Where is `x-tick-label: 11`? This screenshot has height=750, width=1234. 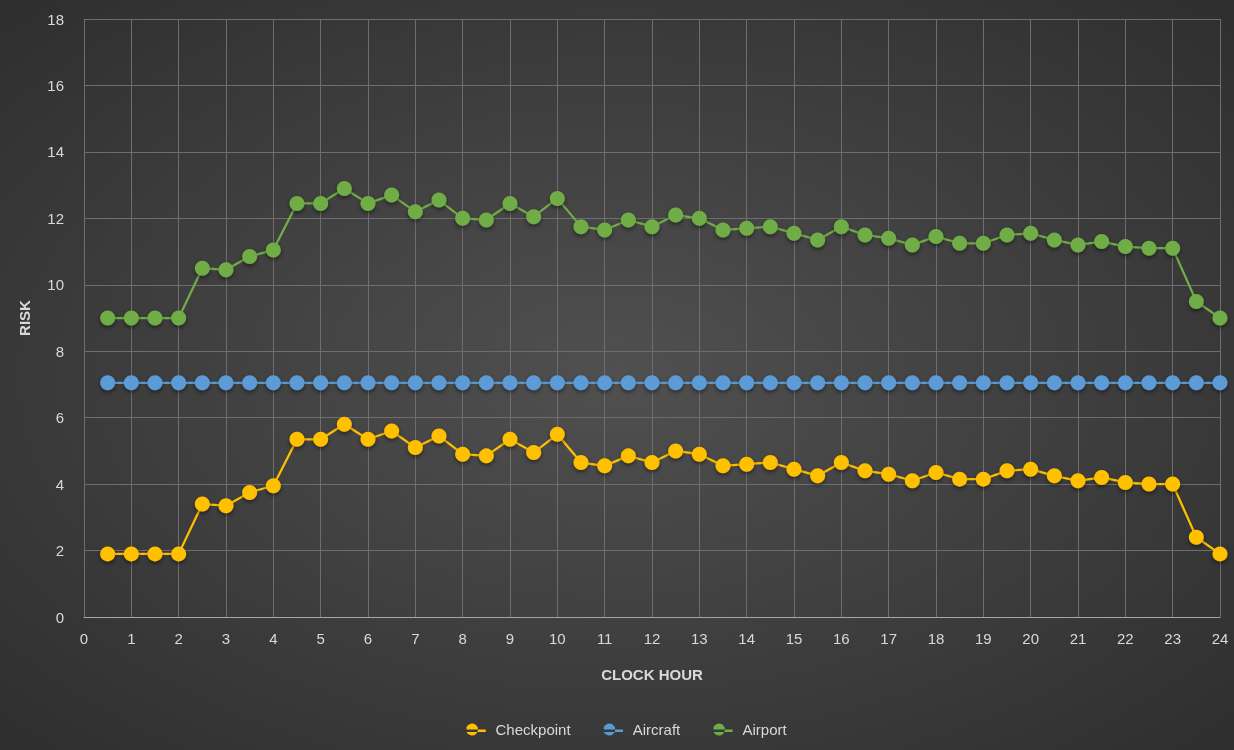 x-tick-label: 11 is located at coordinates (604, 638).